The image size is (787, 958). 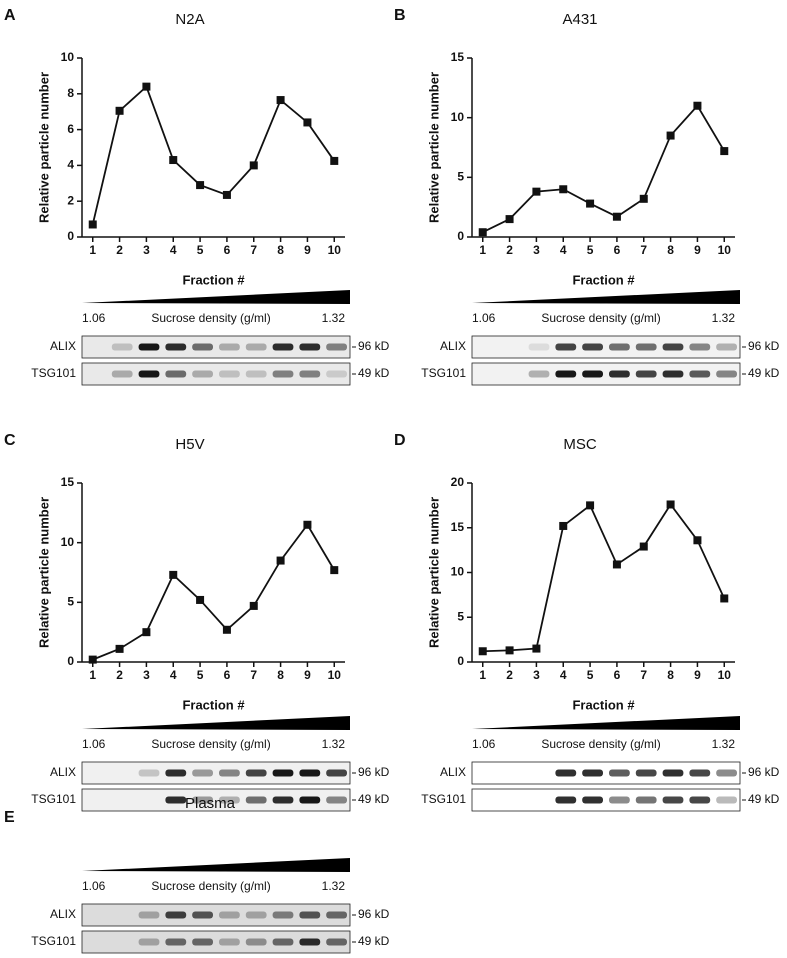 I want to click on x-tick-label: 4, so click(x=563, y=675).